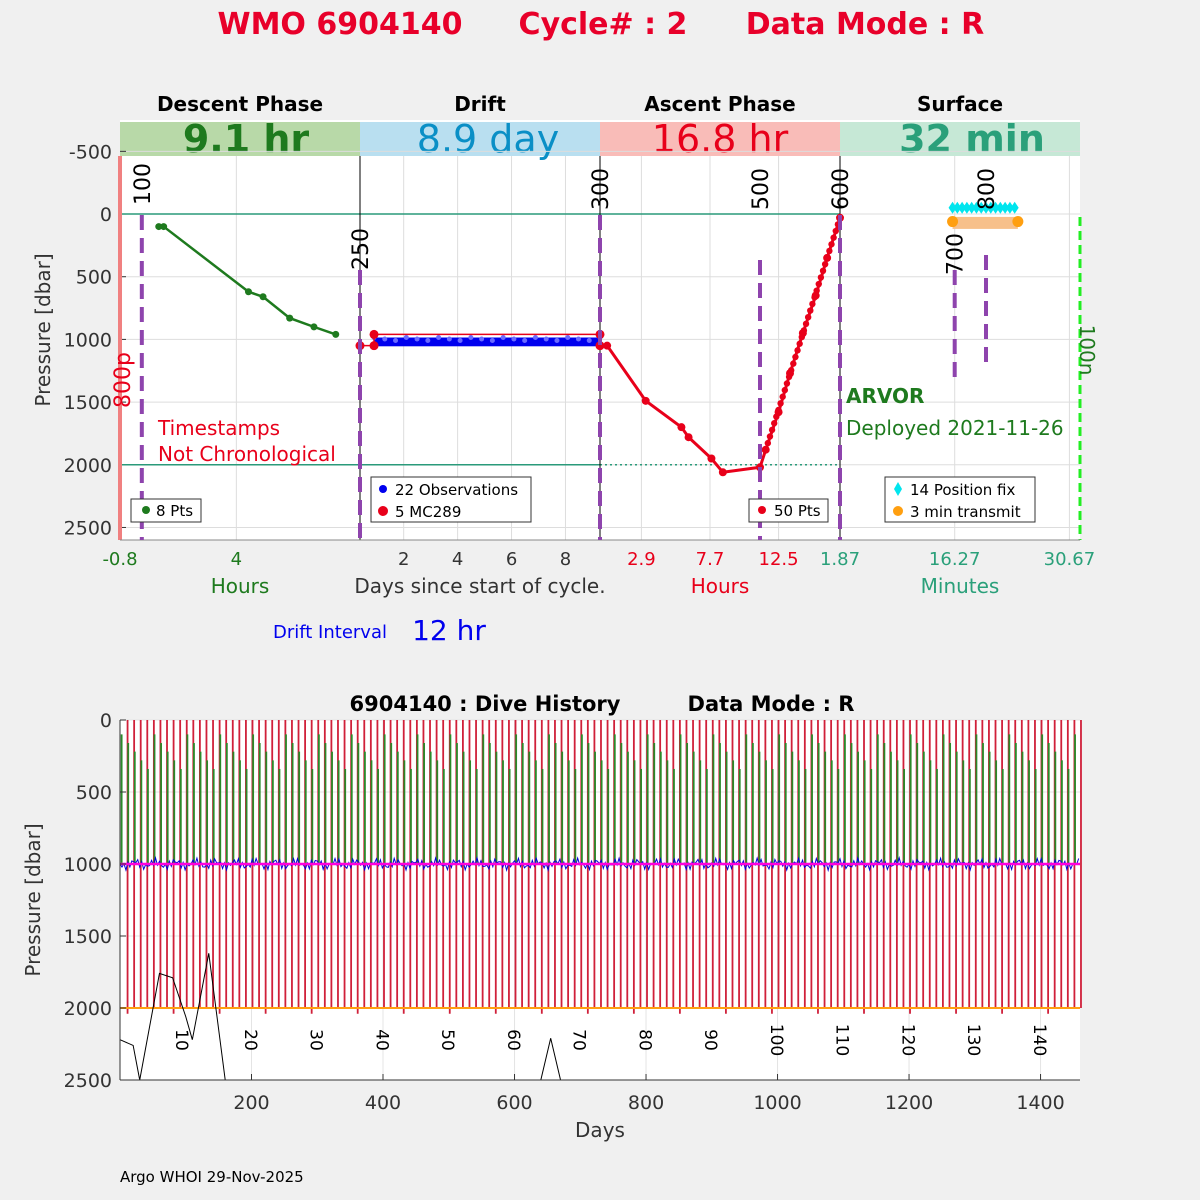 This screenshot has width=1200, height=1200. Describe the element at coordinates (1087, 350) in the screenshot. I see `surface-right-label: 100n` at that location.